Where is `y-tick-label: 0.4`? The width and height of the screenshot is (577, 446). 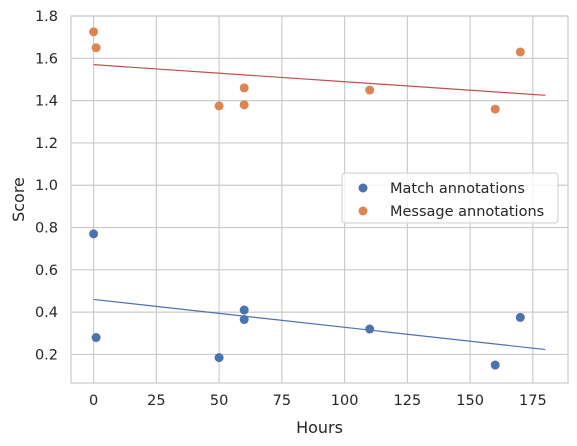
y-tick-label: 0.4 is located at coordinates (46, 313).